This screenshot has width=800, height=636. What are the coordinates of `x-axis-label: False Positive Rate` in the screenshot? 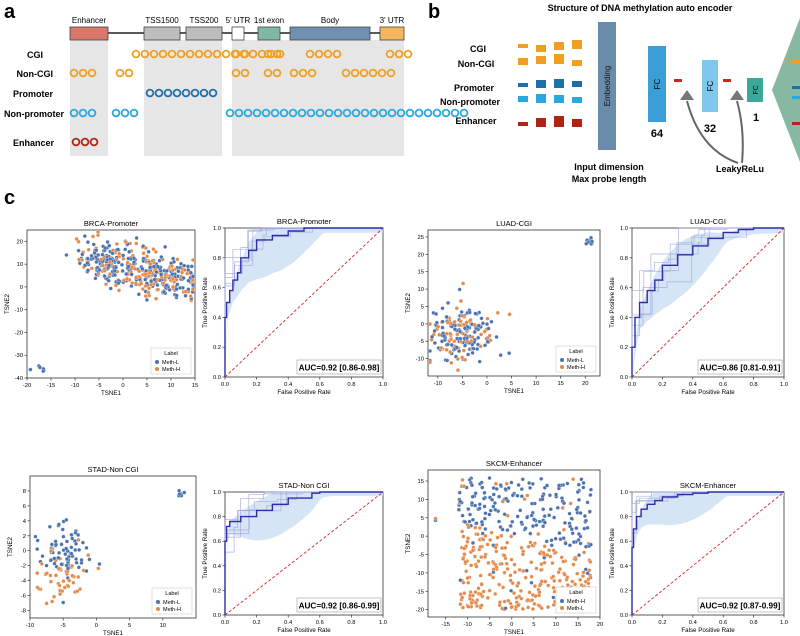 It's located at (708, 392).